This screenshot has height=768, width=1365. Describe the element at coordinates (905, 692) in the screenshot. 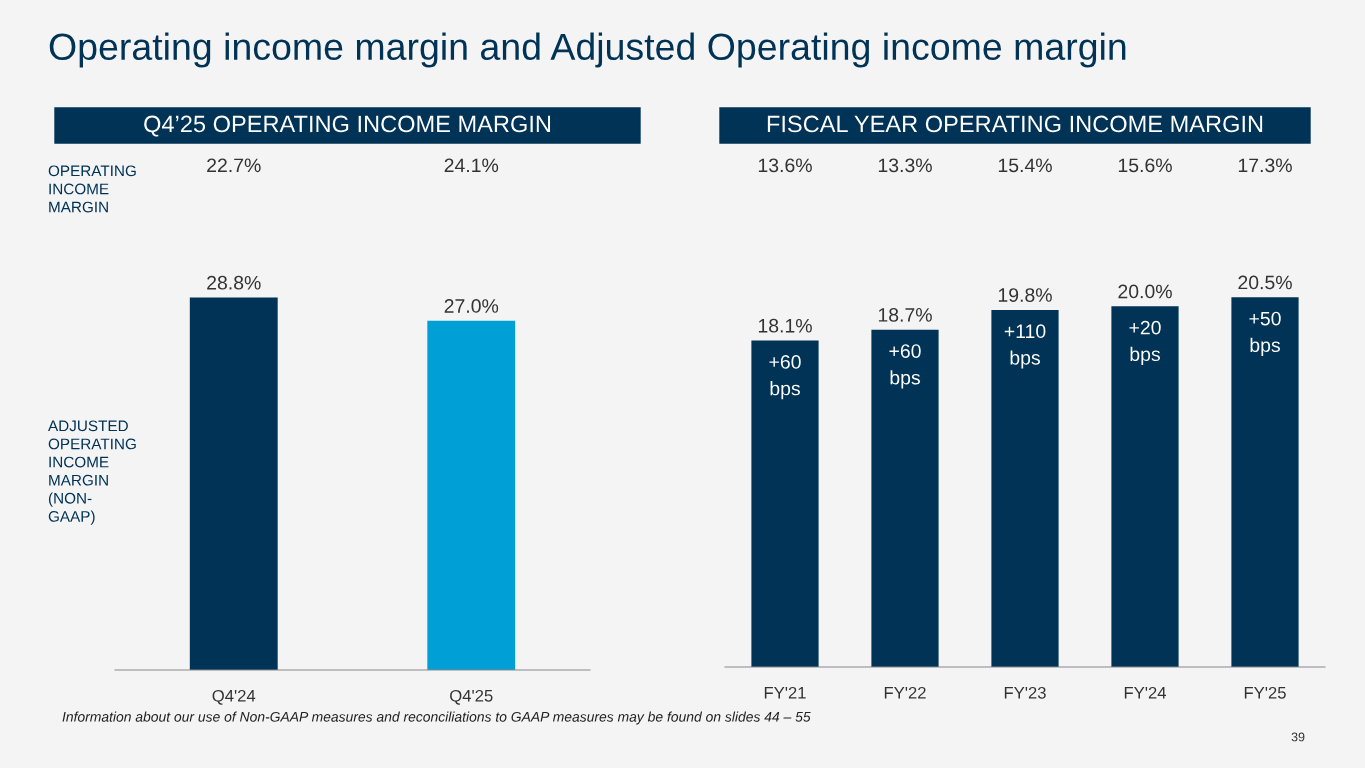

I see `x-tick-label: FY'22` at that location.